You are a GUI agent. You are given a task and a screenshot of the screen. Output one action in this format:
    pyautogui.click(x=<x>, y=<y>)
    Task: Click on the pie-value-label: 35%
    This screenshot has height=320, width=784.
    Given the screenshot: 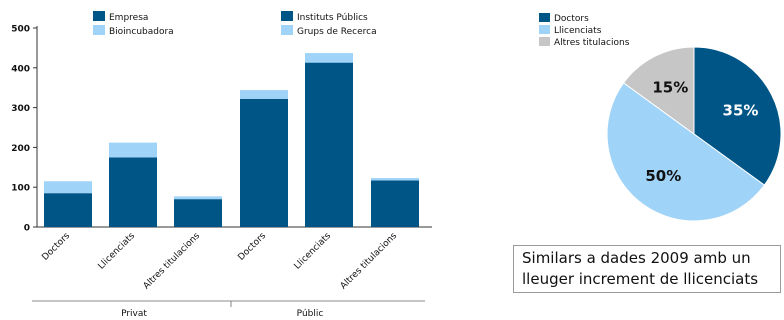 What is the action you would take?
    pyautogui.click(x=741, y=110)
    